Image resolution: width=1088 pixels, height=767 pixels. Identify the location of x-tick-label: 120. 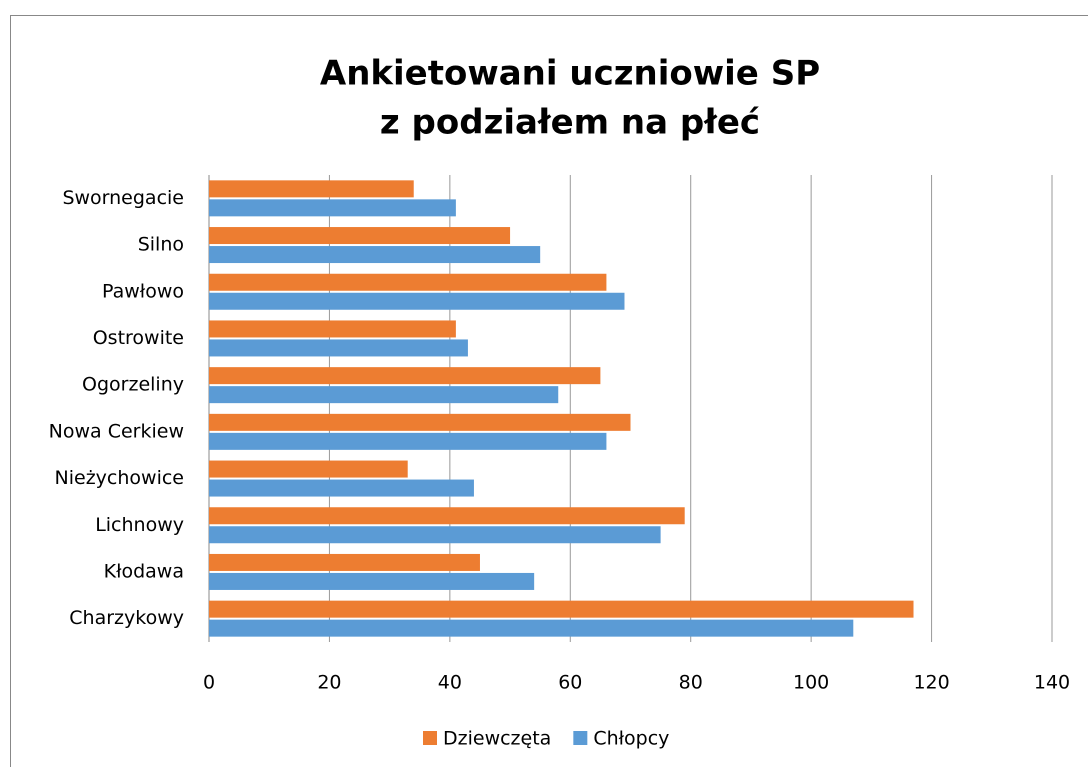
(931, 683).